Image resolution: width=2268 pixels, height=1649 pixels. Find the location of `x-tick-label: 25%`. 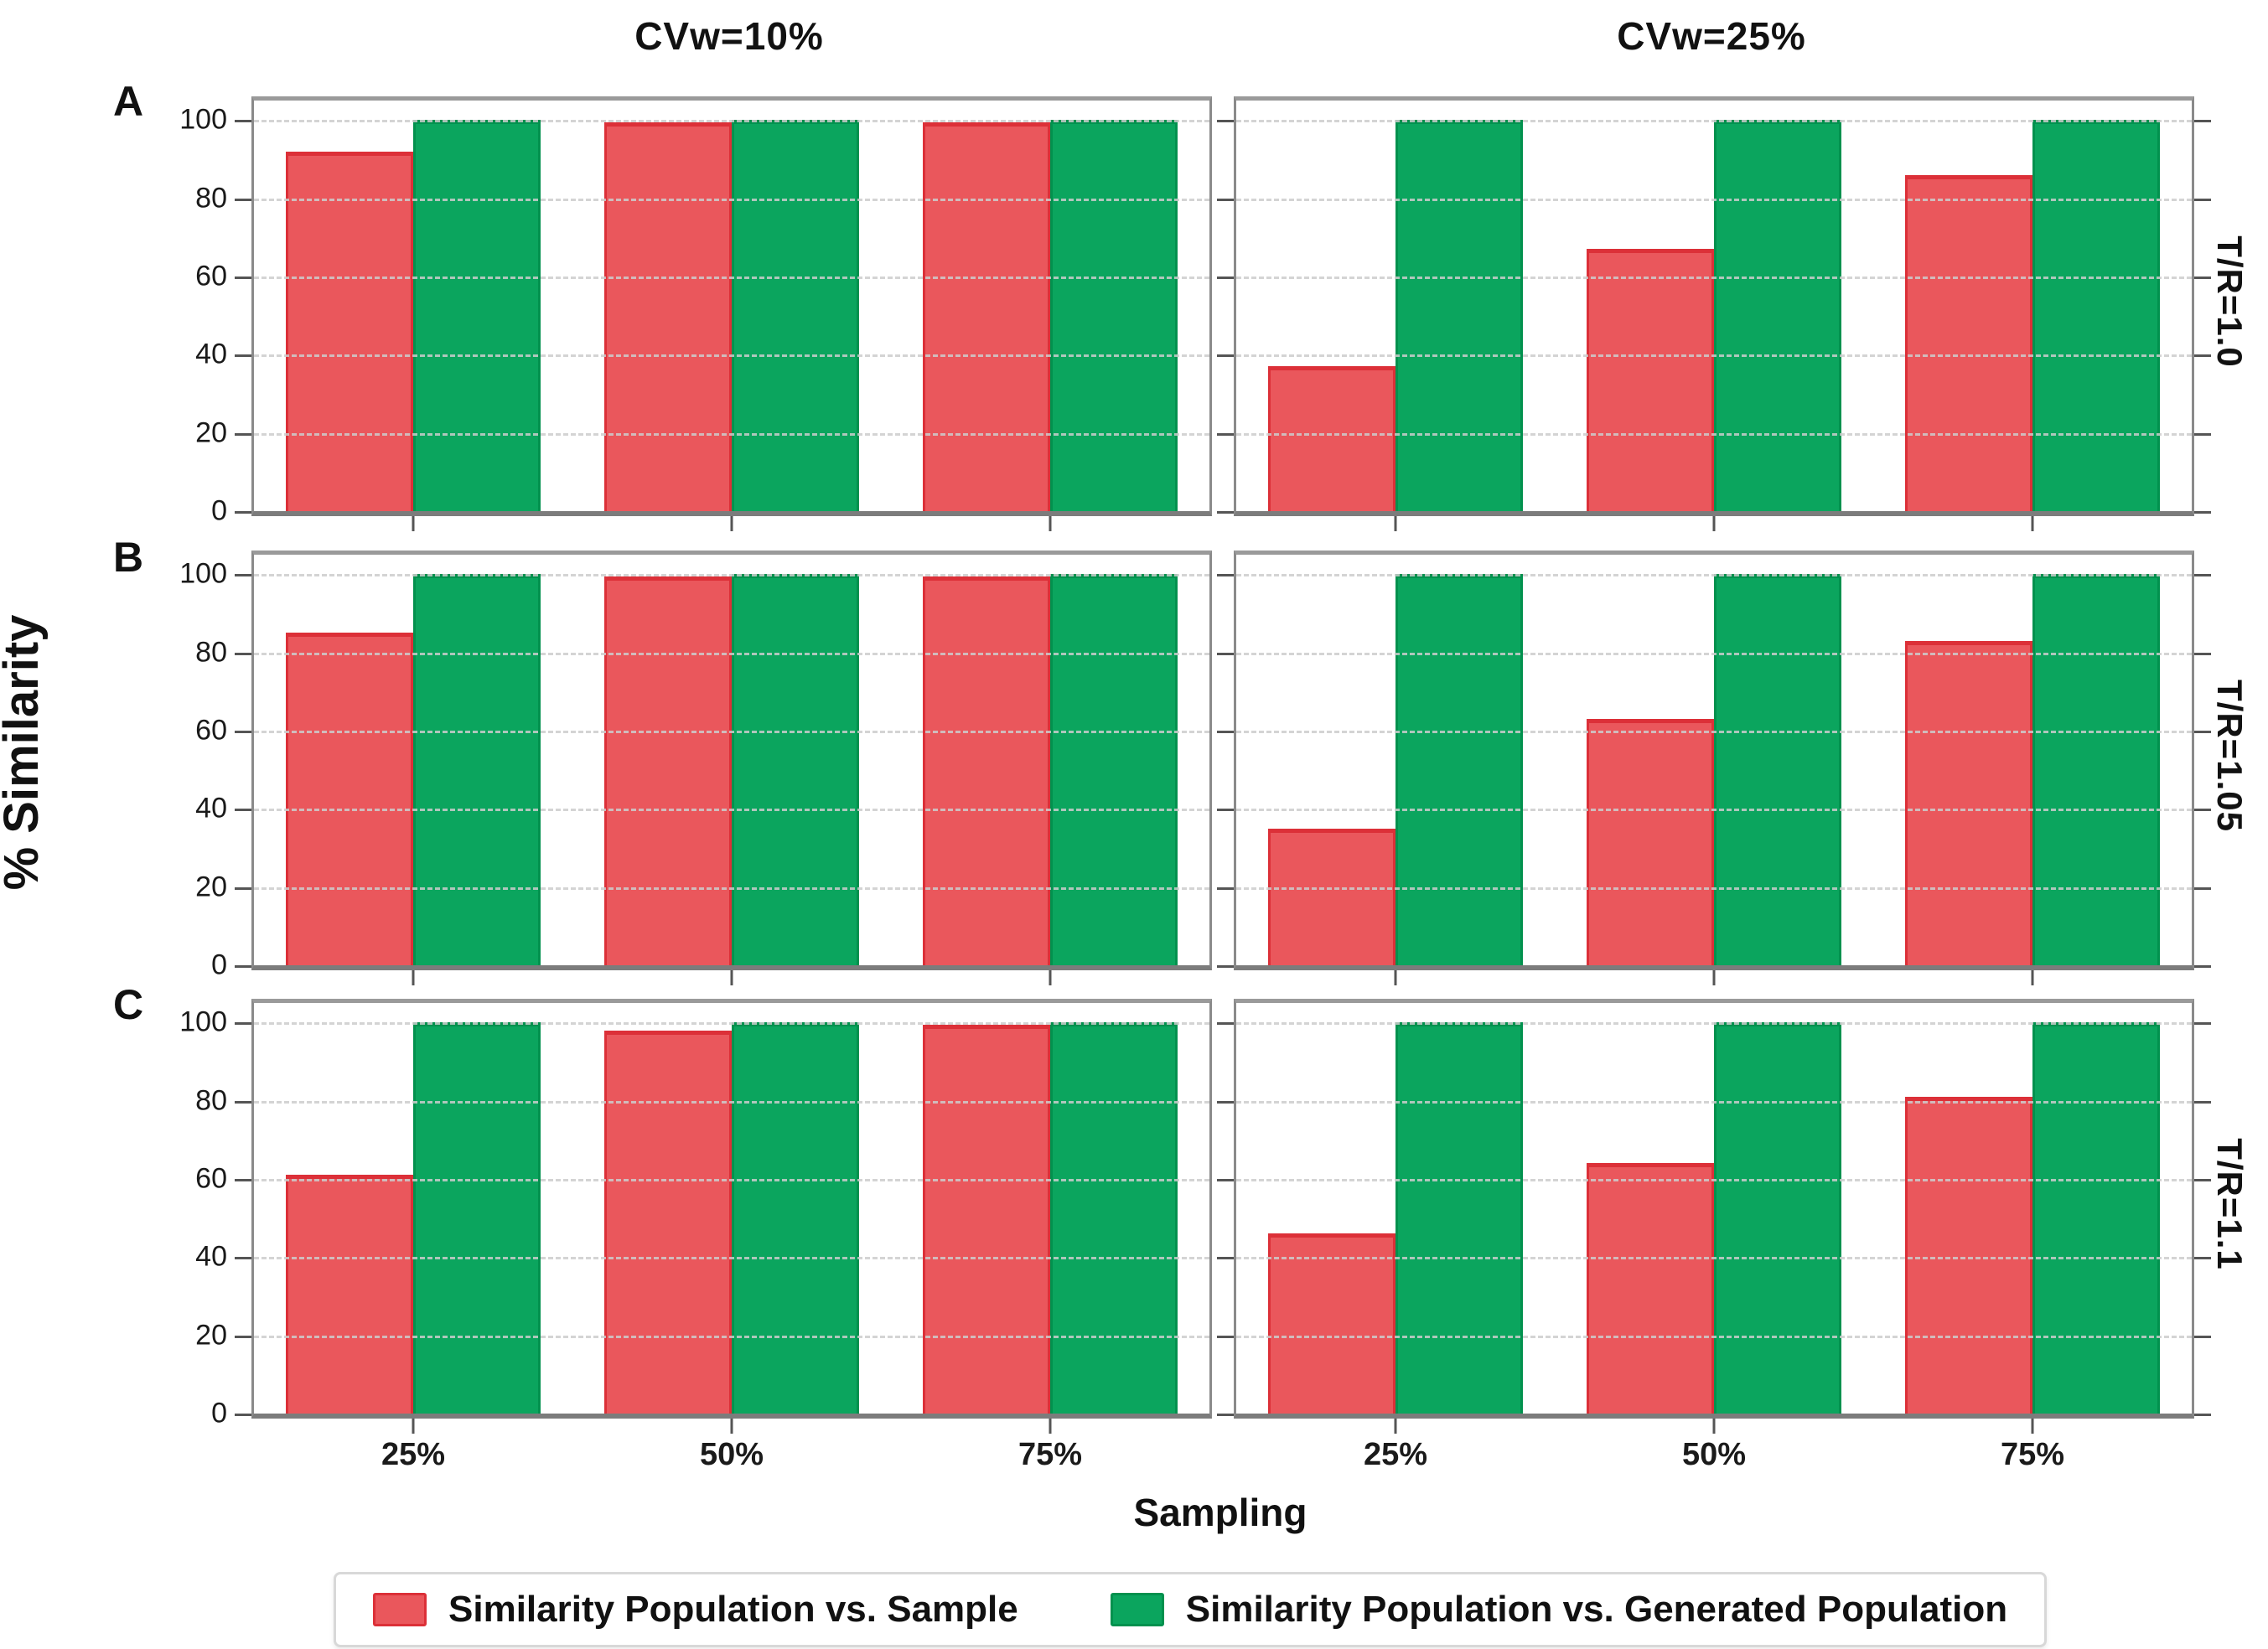

x-tick-label: 25% is located at coordinates (413, 1454).